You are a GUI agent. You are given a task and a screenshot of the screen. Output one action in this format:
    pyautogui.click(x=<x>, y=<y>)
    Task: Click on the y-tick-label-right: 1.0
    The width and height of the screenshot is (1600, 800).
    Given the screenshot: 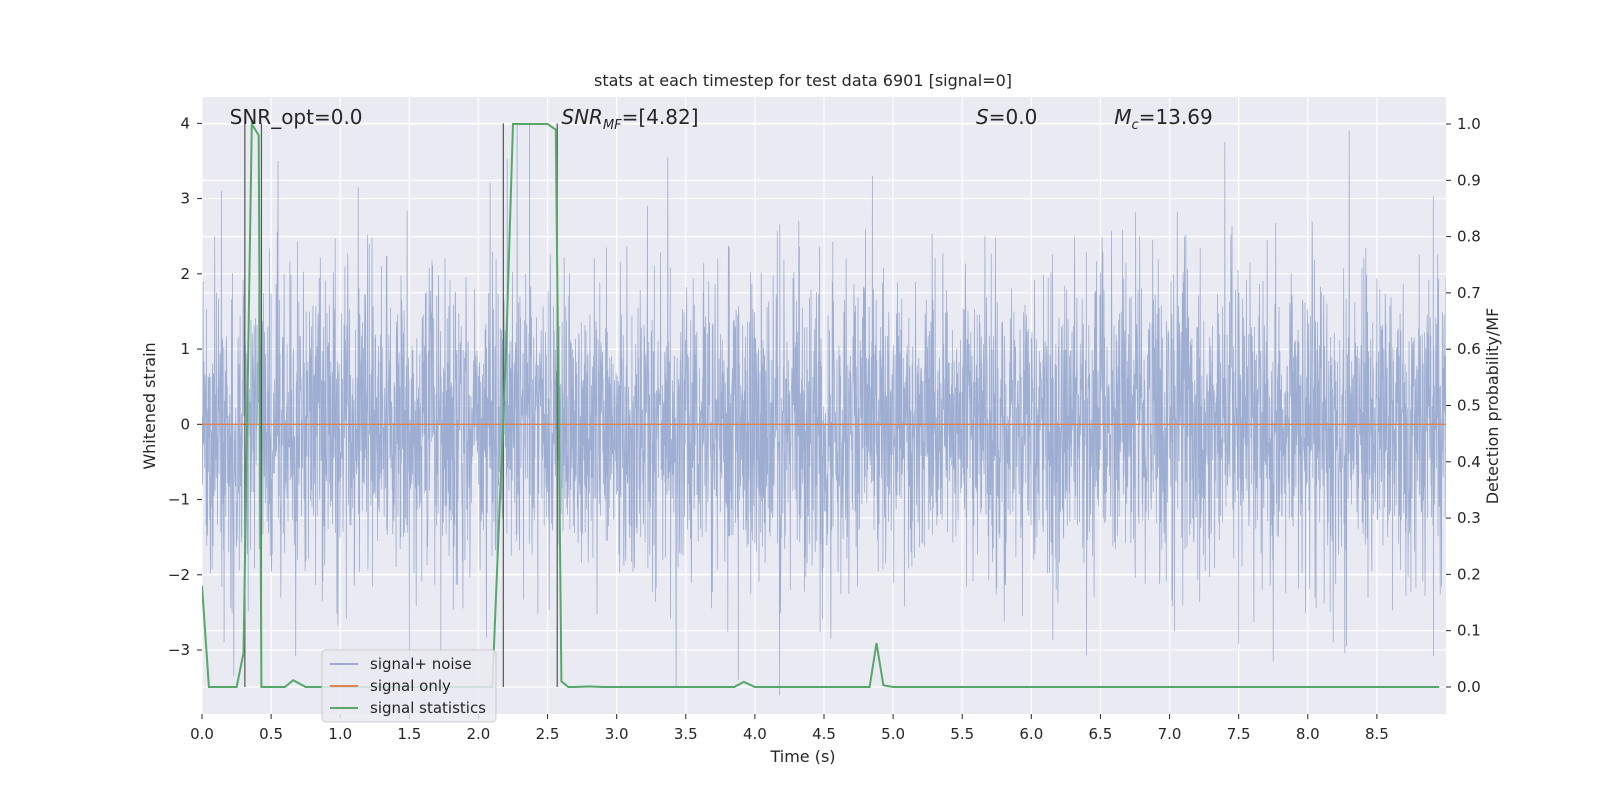 What is the action you would take?
    pyautogui.click(x=1469, y=124)
    